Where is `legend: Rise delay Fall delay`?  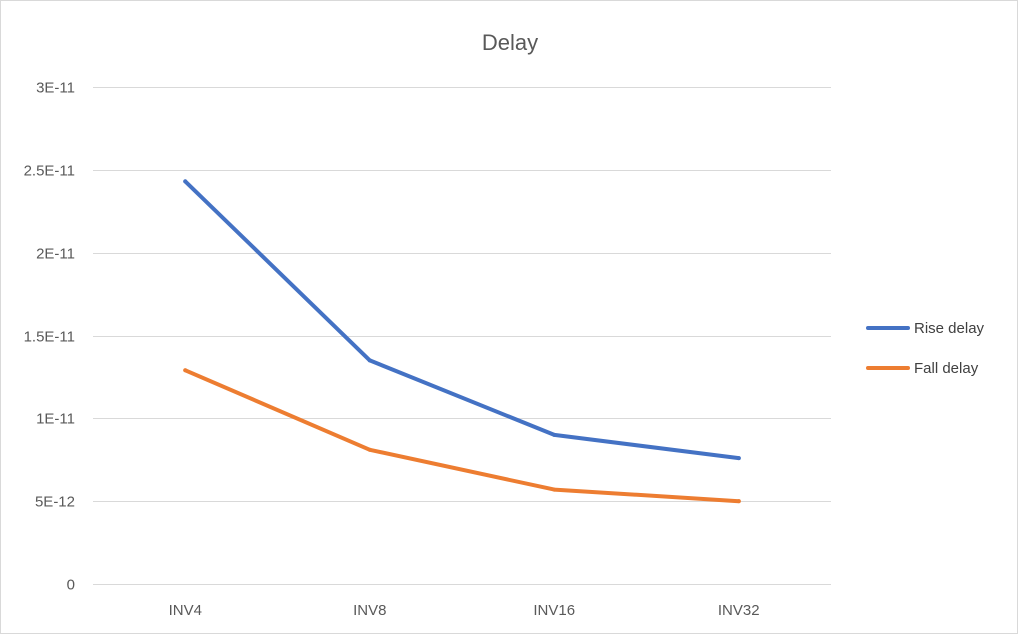 legend: Rise delay Fall delay is located at coordinates (925, 348).